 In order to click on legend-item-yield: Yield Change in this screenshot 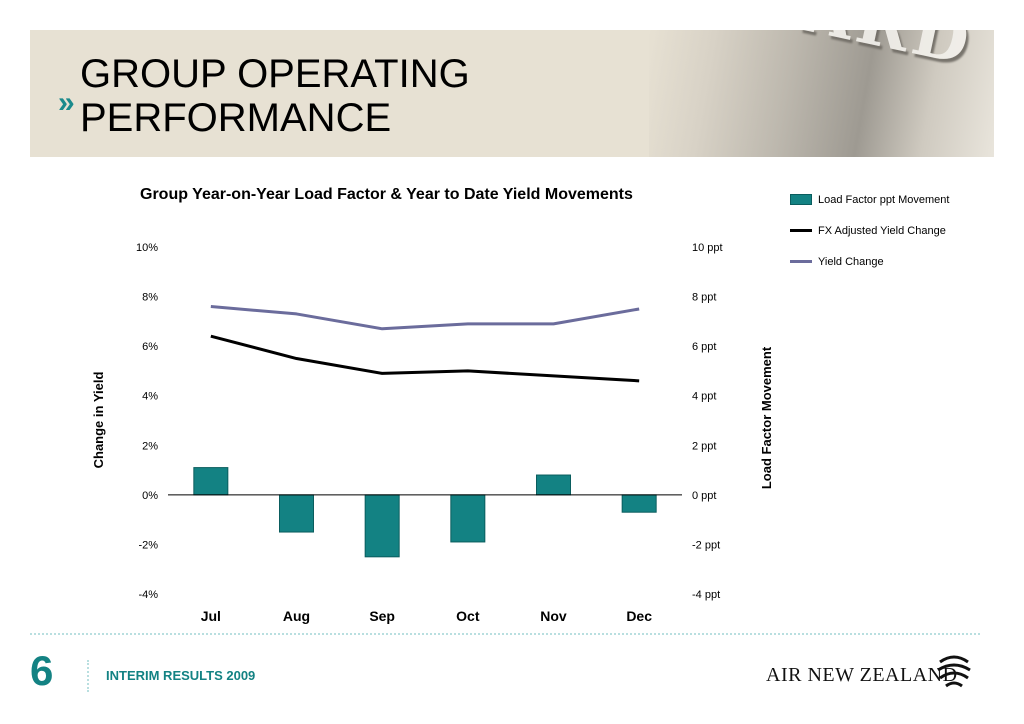, I will do `click(869, 261)`.